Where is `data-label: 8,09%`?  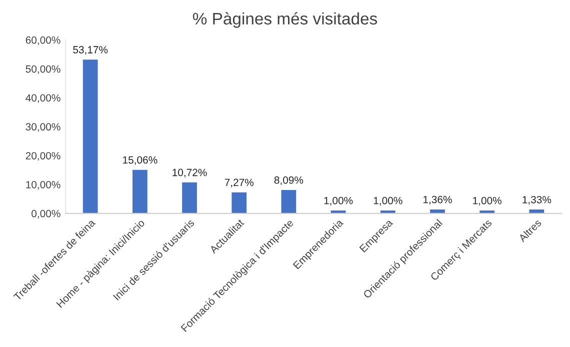 data-label: 8,09% is located at coordinates (289, 181).